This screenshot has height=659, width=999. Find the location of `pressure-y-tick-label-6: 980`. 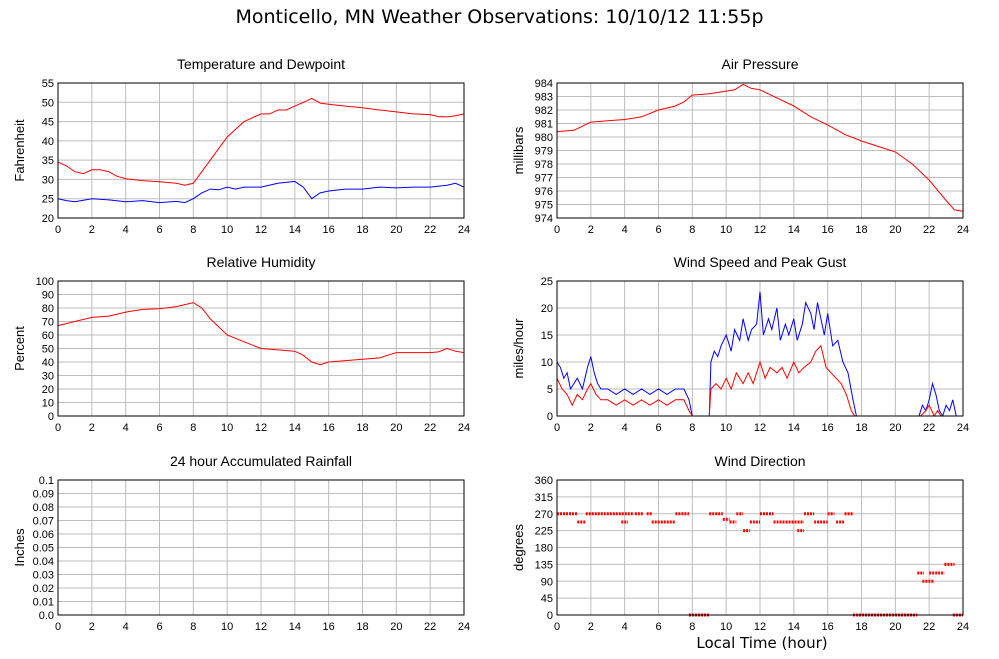

pressure-y-tick-label-6: 980 is located at coordinates (544, 138).